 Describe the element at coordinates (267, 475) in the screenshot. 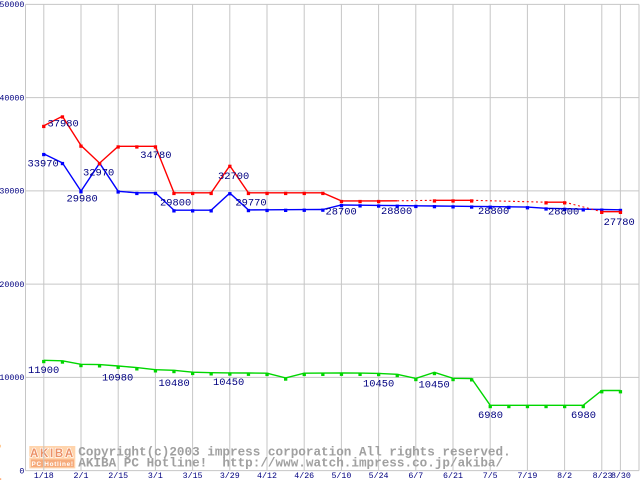

I see `svg-text: 4/12` at that location.